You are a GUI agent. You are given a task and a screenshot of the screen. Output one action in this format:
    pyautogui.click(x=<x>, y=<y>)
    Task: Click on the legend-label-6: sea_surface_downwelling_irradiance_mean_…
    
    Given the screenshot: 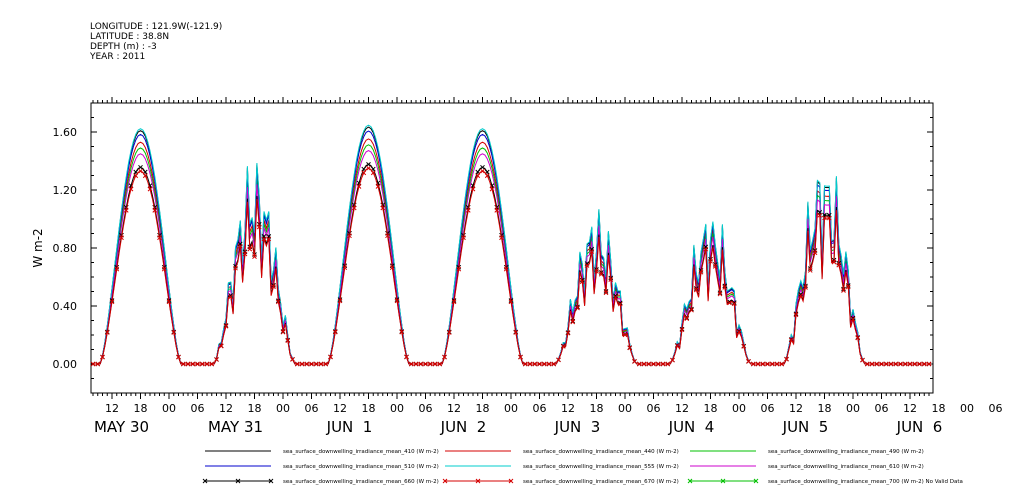 What is the action you would take?
    pyautogui.click(x=361, y=482)
    